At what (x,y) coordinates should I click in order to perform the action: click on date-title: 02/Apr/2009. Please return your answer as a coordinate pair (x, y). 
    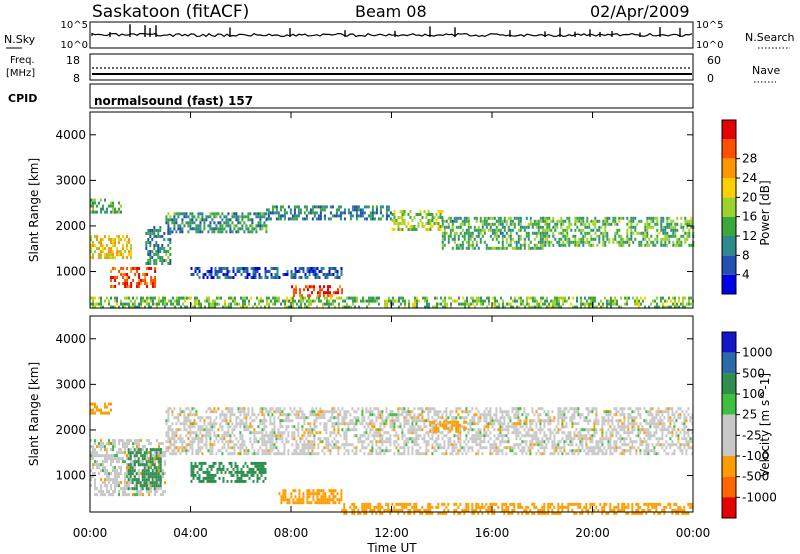
    Looking at the image, I should click on (640, 11).